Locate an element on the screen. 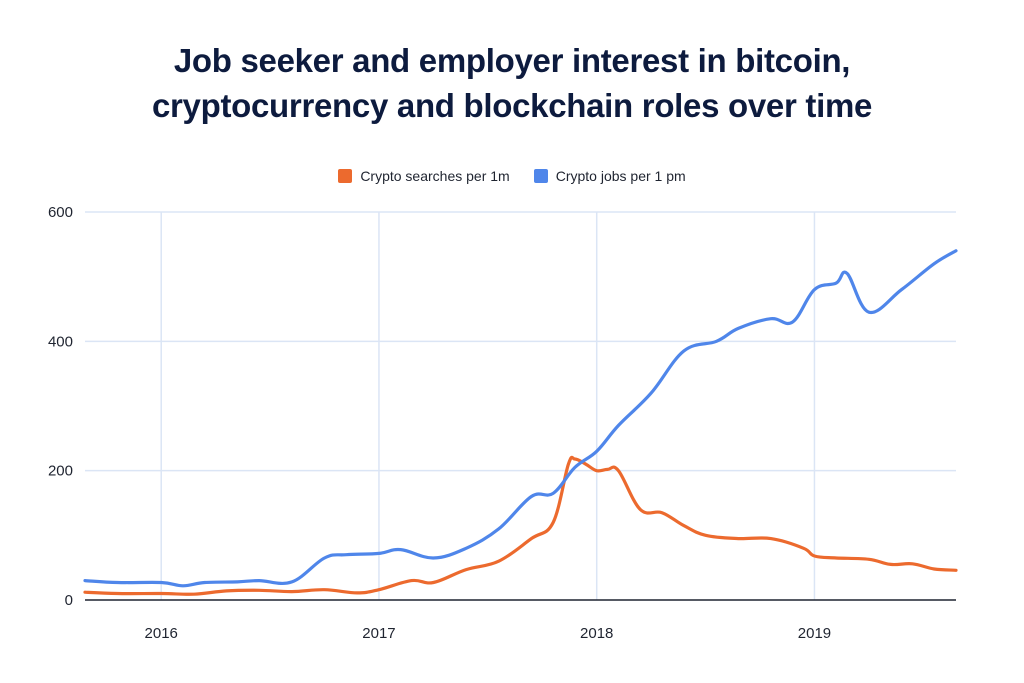 The height and width of the screenshot is (683, 1024). y-tick-label: 600 is located at coordinates (60, 212).